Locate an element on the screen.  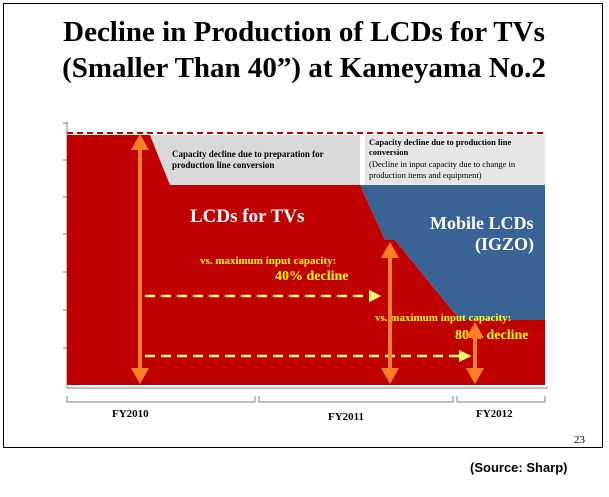
capacity-arrow-fy2011 is located at coordinates (390, 313).